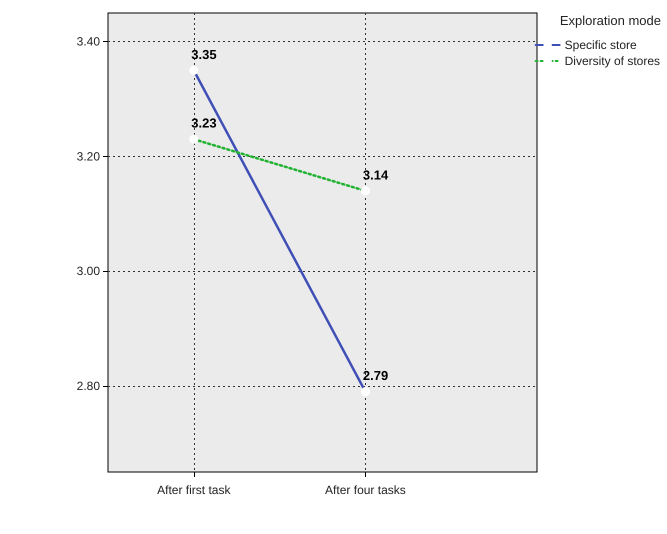 Image resolution: width=667 pixels, height=534 pixels. I want to click on y-tick-label: 3.40, so click(88, 41).